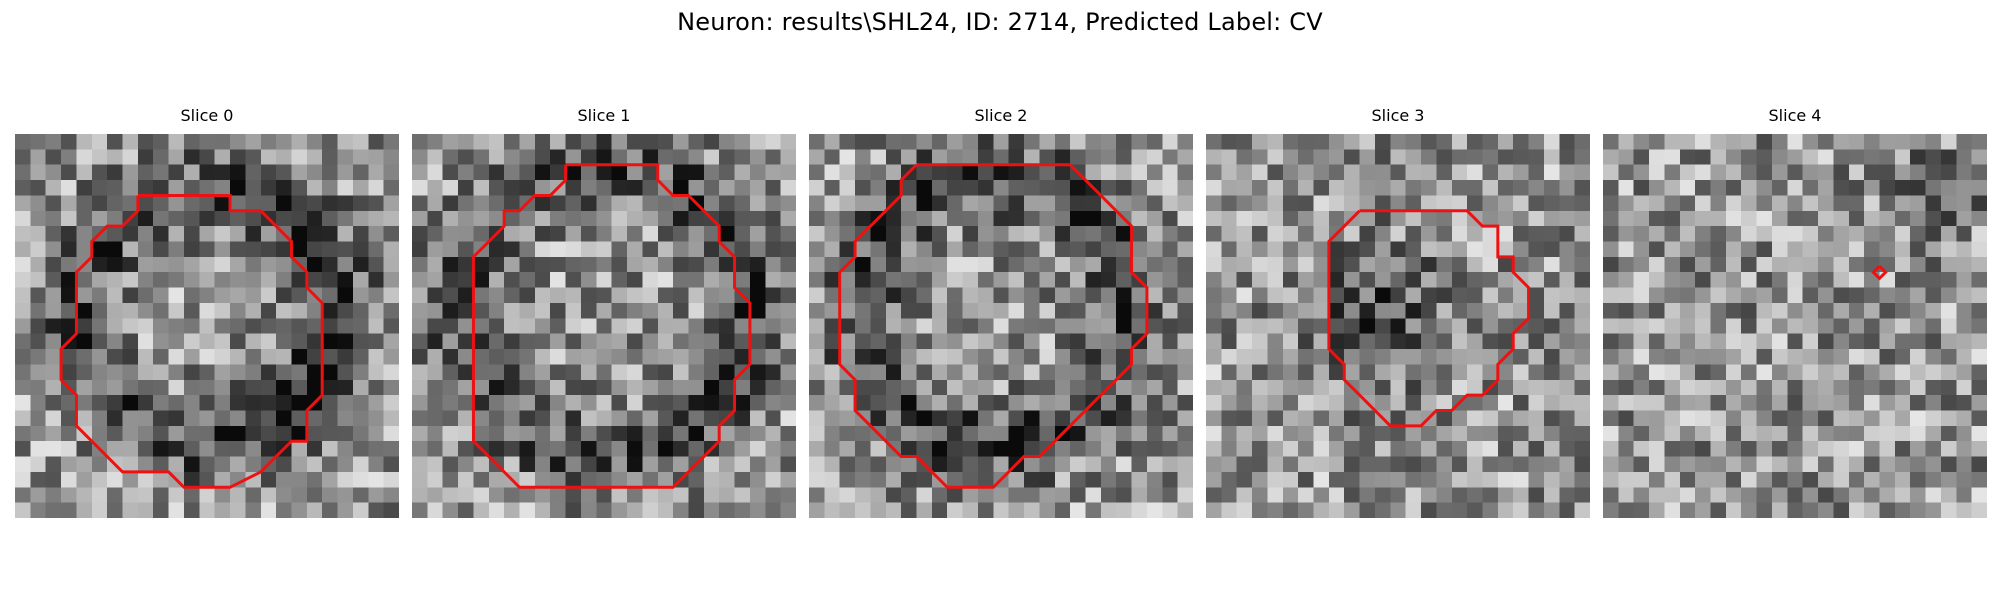  Describe the element at coordinates (1001, 115) in the screenshot. I see `slice-title: Slice 2` at that location.